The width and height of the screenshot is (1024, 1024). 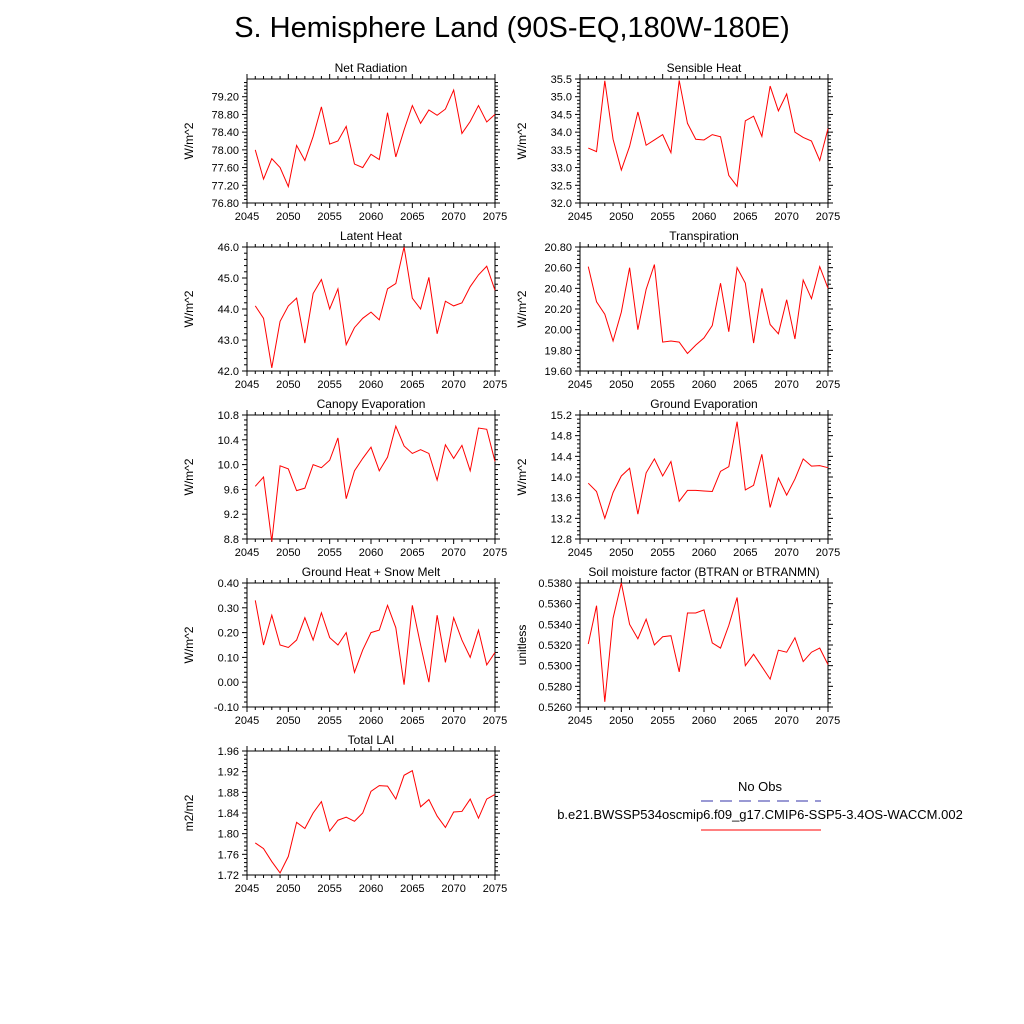 I want to click on y-tick-label: 20.20, so click(x=558, y=310).